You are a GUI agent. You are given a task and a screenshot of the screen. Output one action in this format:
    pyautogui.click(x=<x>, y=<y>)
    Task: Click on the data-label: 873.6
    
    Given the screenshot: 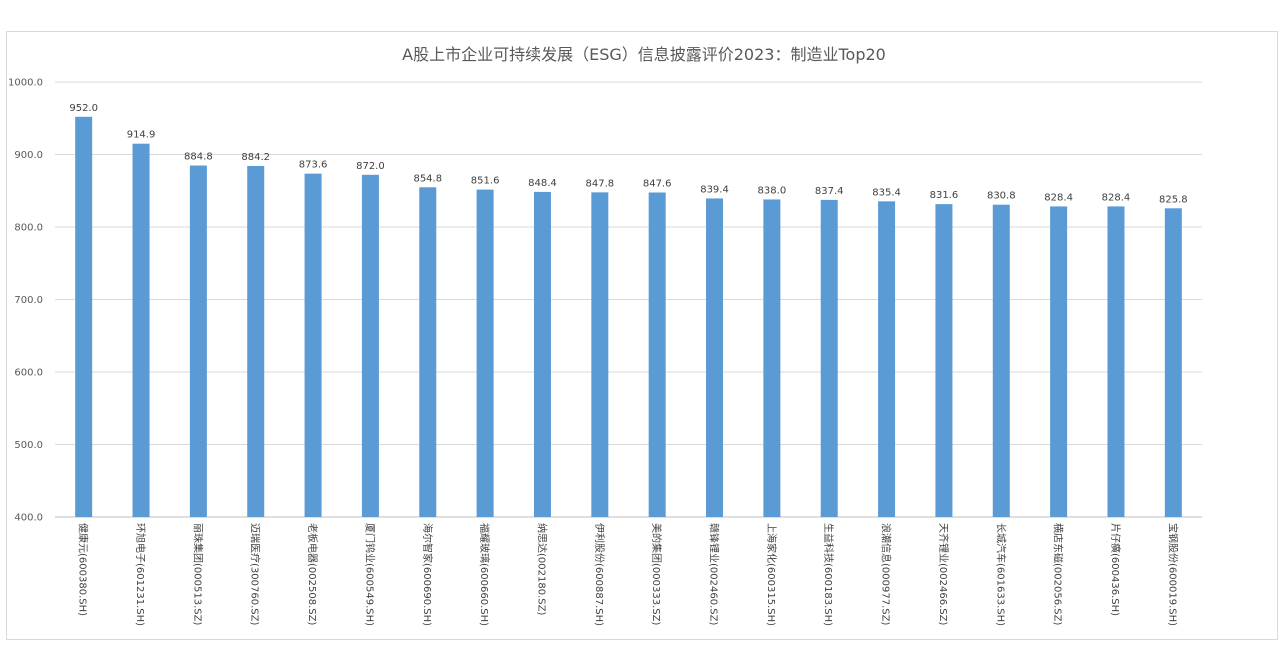 What is the action you would take?
    pyautogui.click(x=313, y=165)
    